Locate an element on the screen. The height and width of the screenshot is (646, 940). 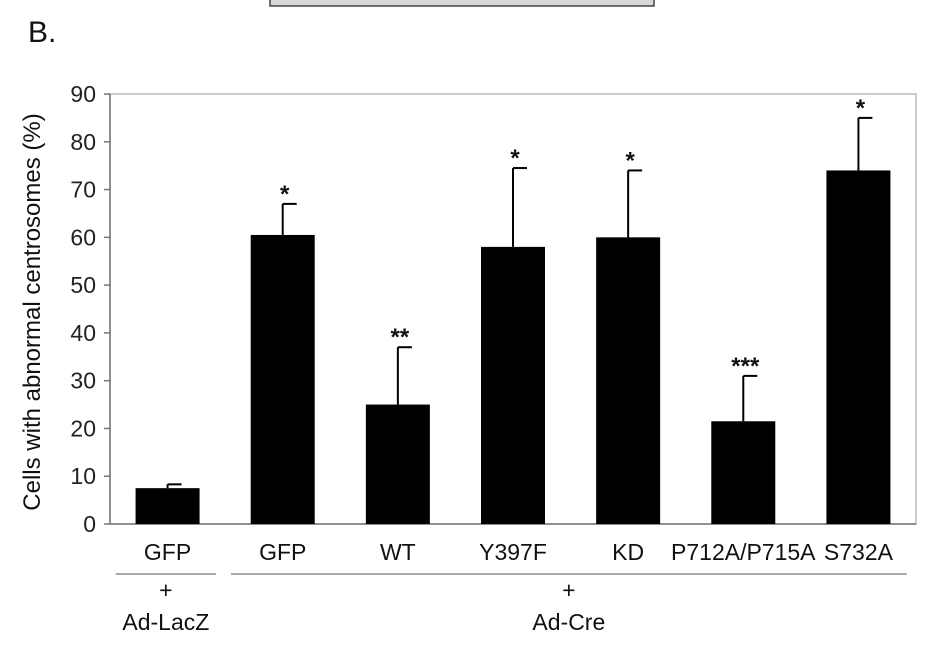
category-label: P712A/P715A is located at coordinates (743, 552).